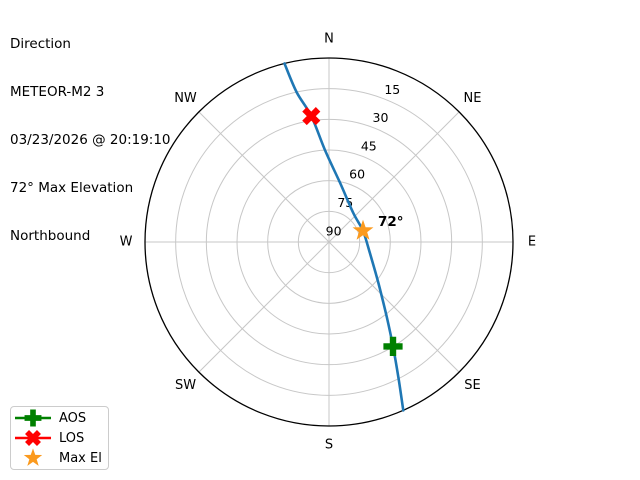  I want to click on elevation-tick-label: 60, so click(357, 174).